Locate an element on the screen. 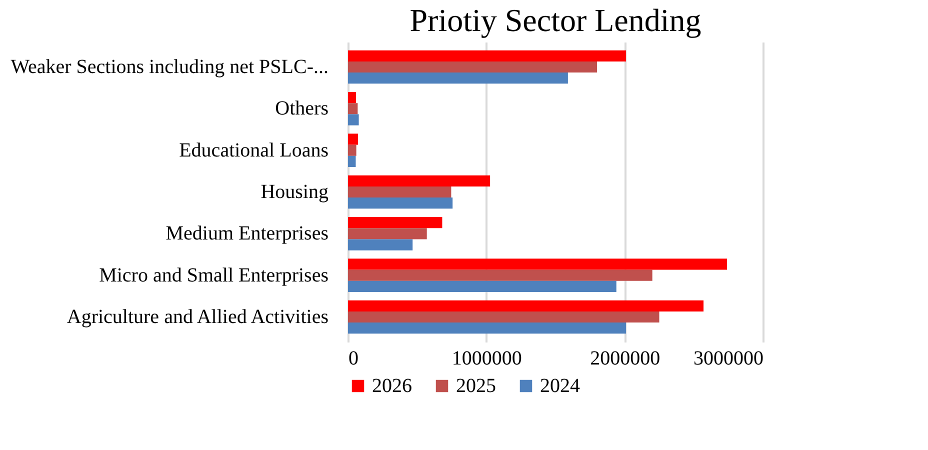  legend-label: 2026 is located at coordinates (392, 386).